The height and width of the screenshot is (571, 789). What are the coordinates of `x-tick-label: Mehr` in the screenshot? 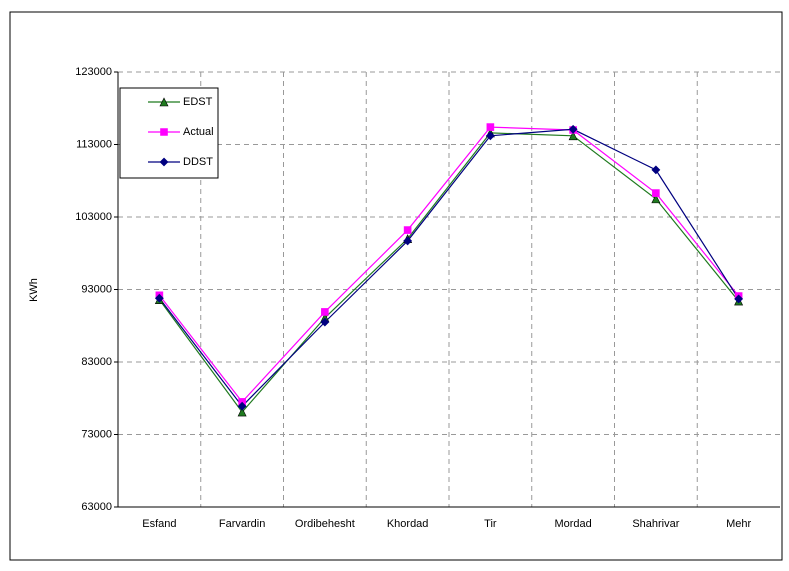 It's located at (738, 524).